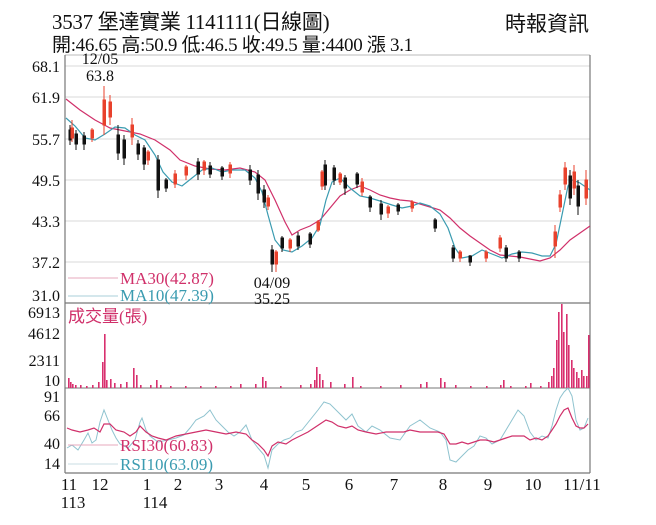 The image size is (656, 525). Describe the element at coordinates (272, 299) in the screenshot. I see `low-value-label: 35.25` at that location.